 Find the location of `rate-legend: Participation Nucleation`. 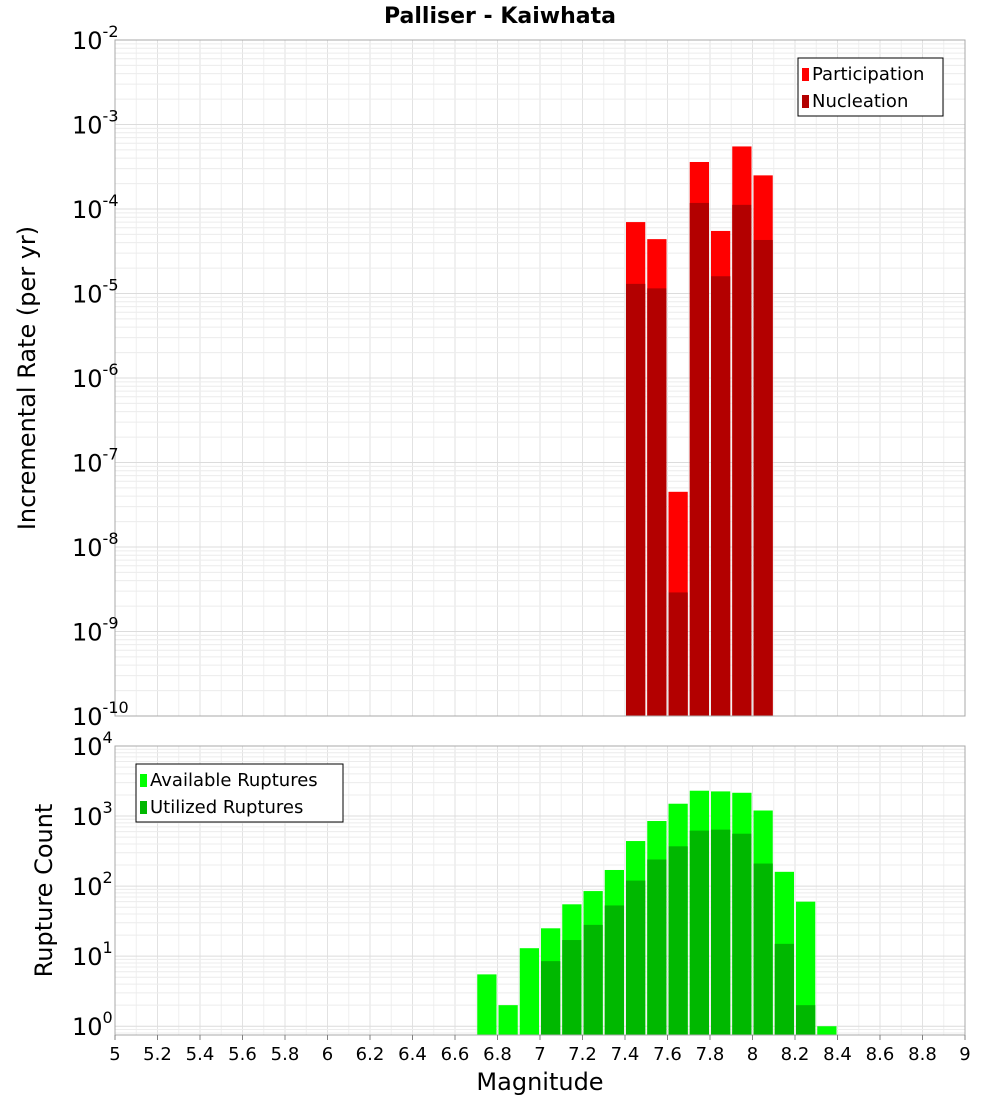

rate-legend: Participation Nucleation is located at coordinates (870, 87).